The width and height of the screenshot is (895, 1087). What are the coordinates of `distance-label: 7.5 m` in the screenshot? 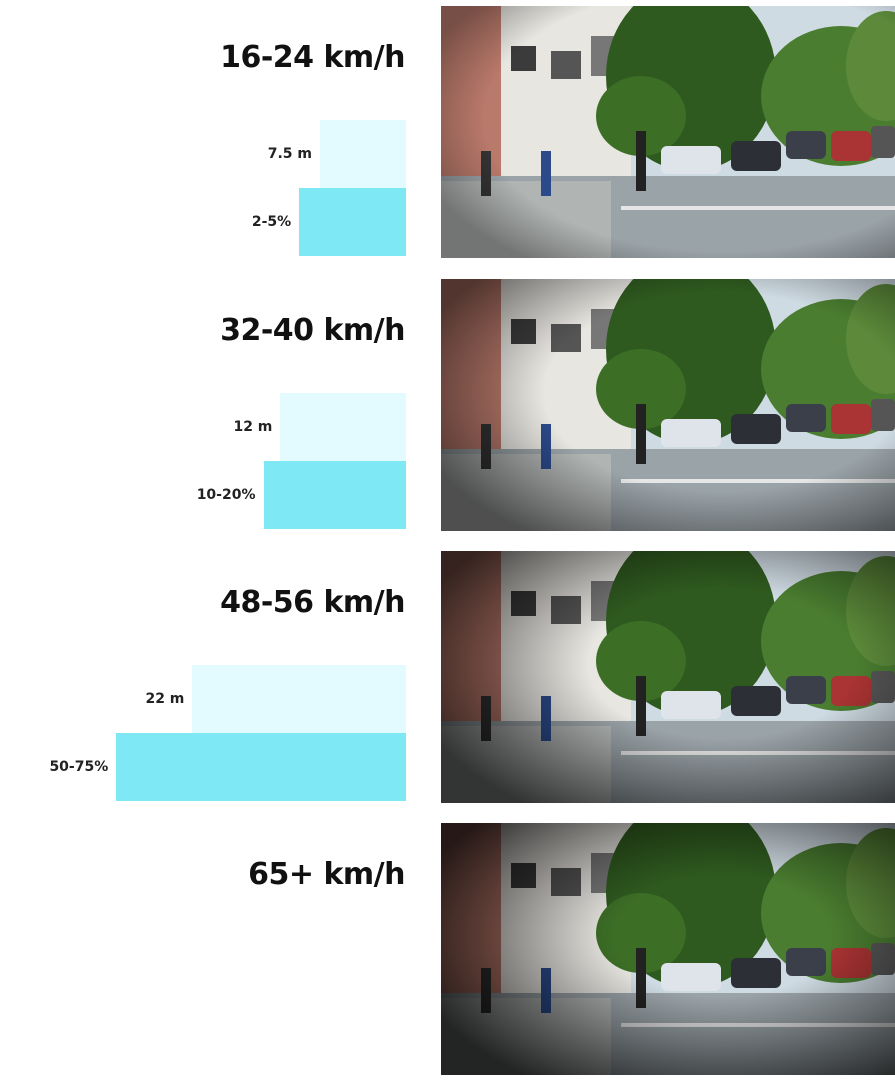 It's located at (289, 154).